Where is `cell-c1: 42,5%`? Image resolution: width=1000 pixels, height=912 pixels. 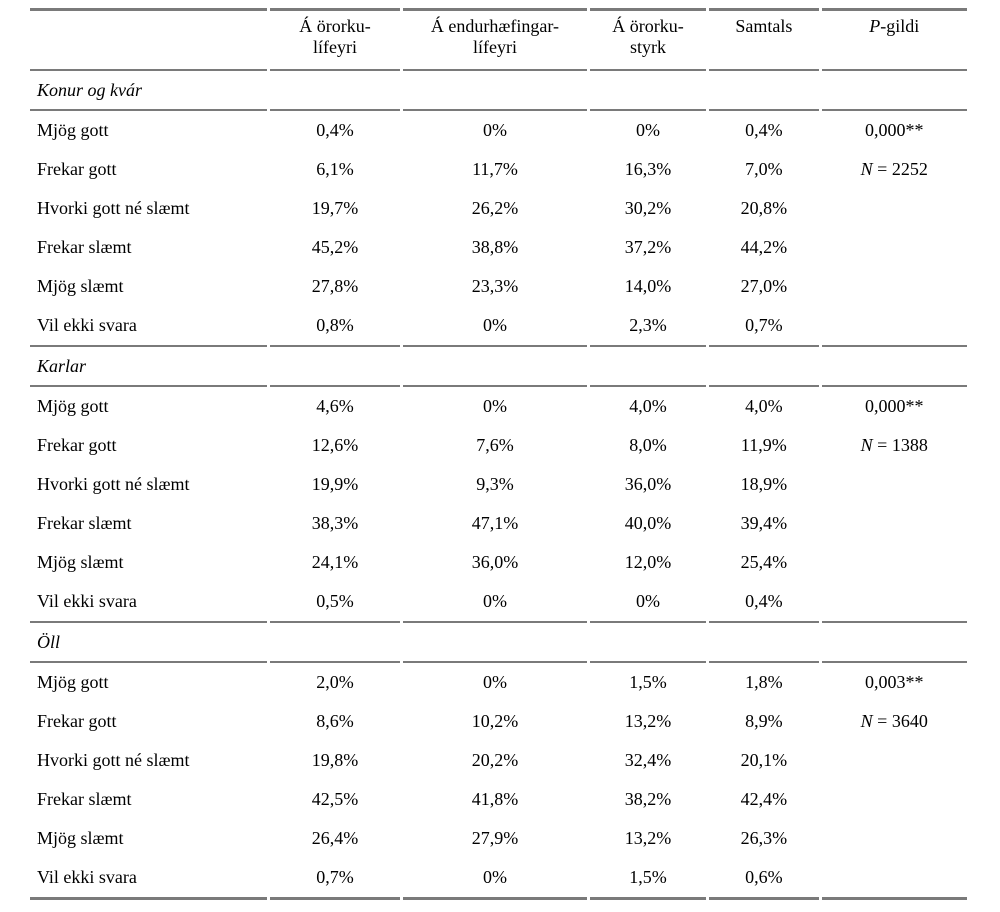
cell-c1: 42,5% is located at coordinates (335, 799).